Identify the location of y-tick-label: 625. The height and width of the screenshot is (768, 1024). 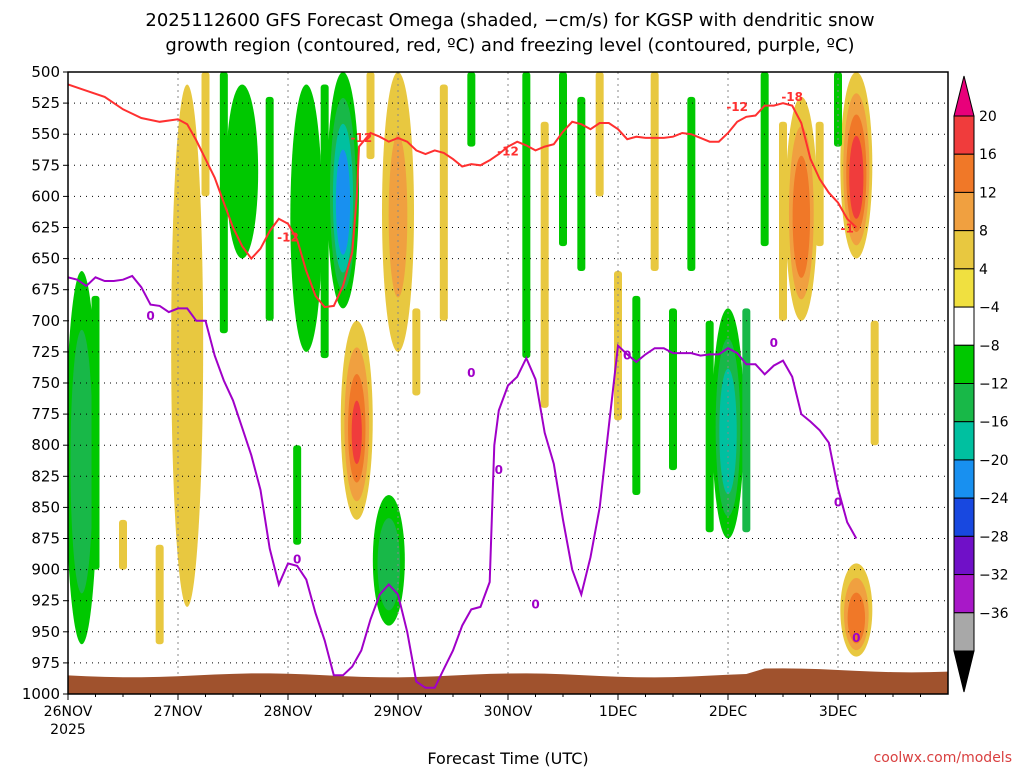
(45, 228).